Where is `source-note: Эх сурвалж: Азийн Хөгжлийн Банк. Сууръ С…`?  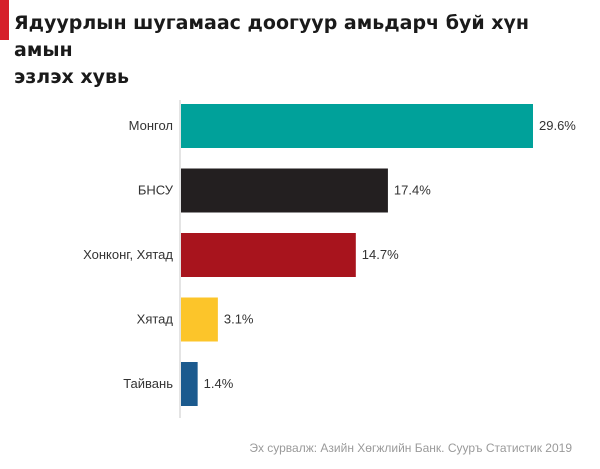
source-note: Эх сурвалж: Азийн Хөгжлийн Банк. Сууръ С… is located at coordinates (410, 448).